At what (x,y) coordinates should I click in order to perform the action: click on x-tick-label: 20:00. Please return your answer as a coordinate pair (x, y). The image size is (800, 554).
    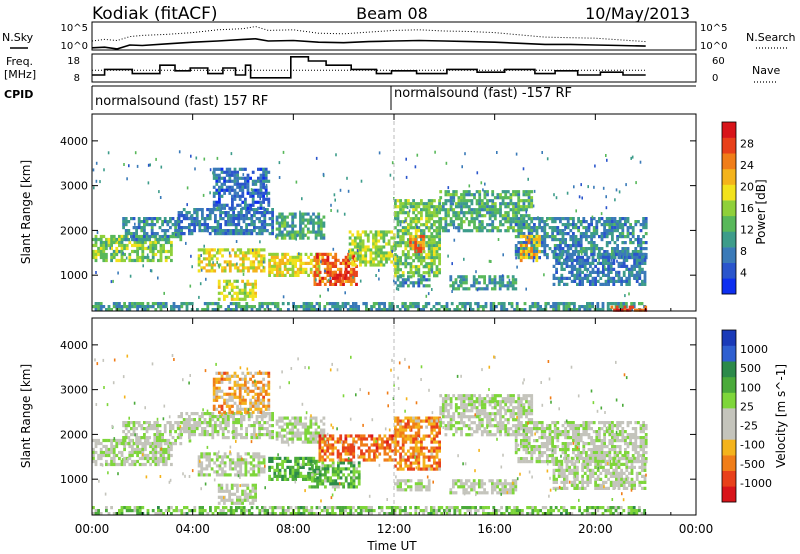
    Looking at the image, I should click on (595, 529).